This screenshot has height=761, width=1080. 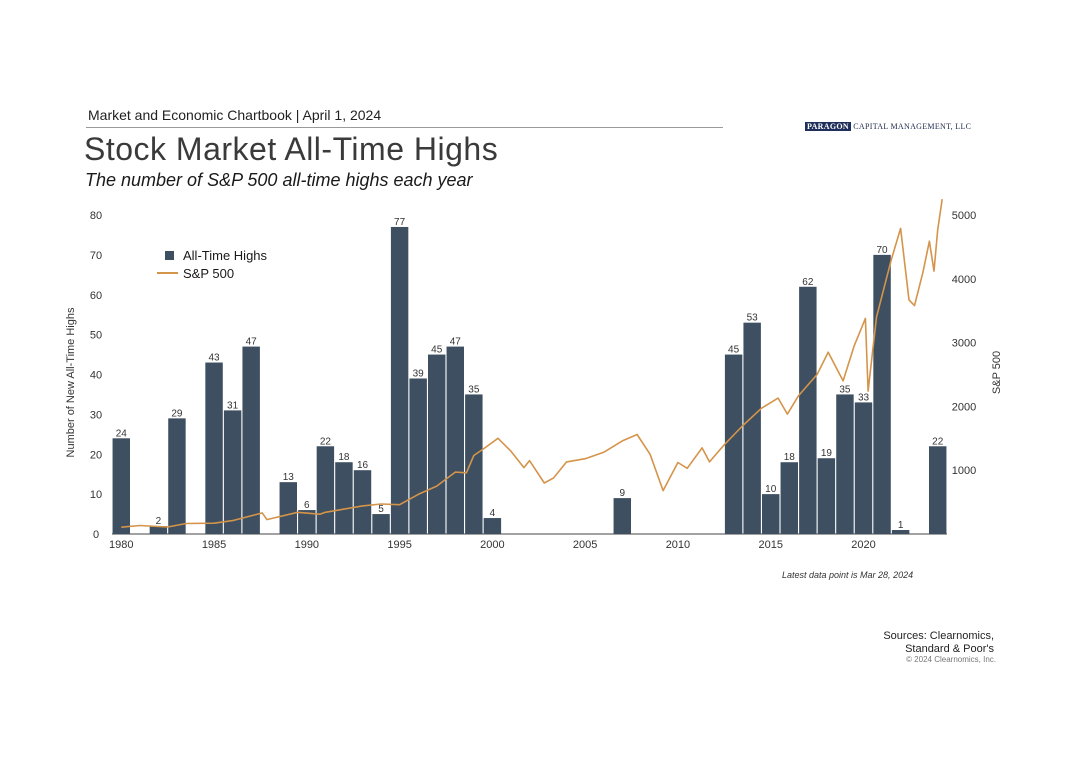 What do you see at coordinates (307, 505) in the screenshot?
I see `bar-value-label: 6` at bounding box center [307, 505].